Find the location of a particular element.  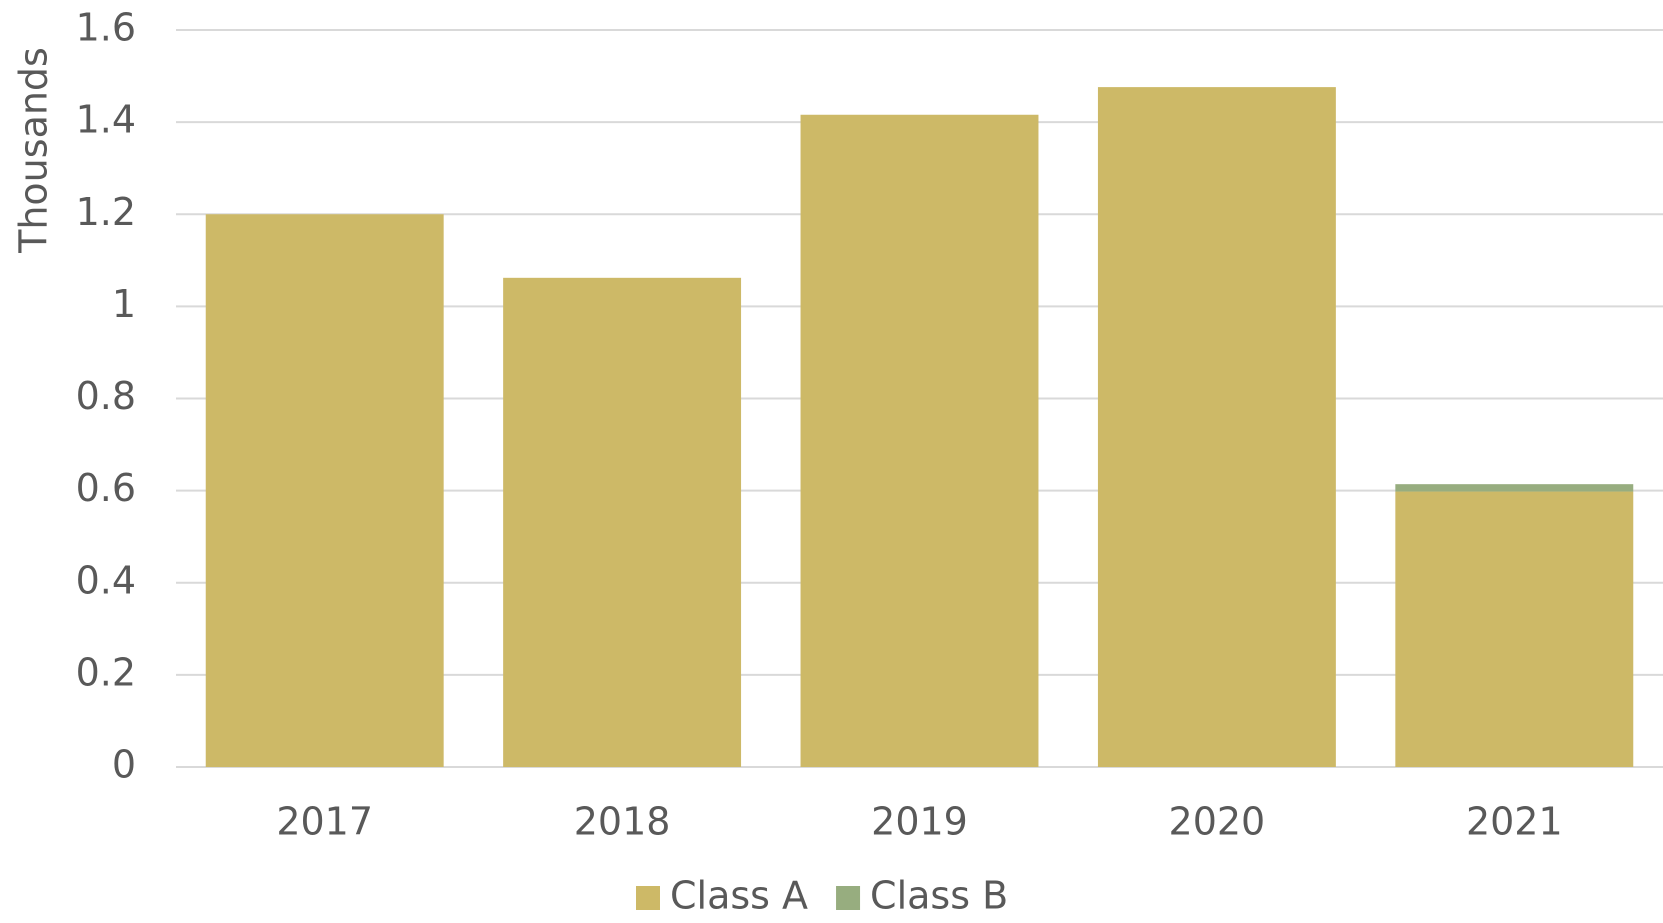

y-tick-label: 0 is located at coordinates (124, 765).